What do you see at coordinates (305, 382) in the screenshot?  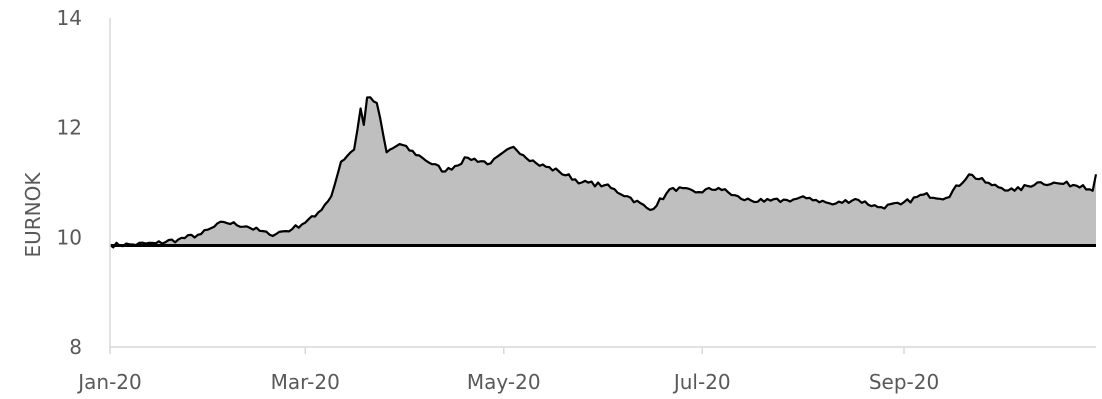 I see `x-tick-label: Mar-20` at bounding box center [305, 382].